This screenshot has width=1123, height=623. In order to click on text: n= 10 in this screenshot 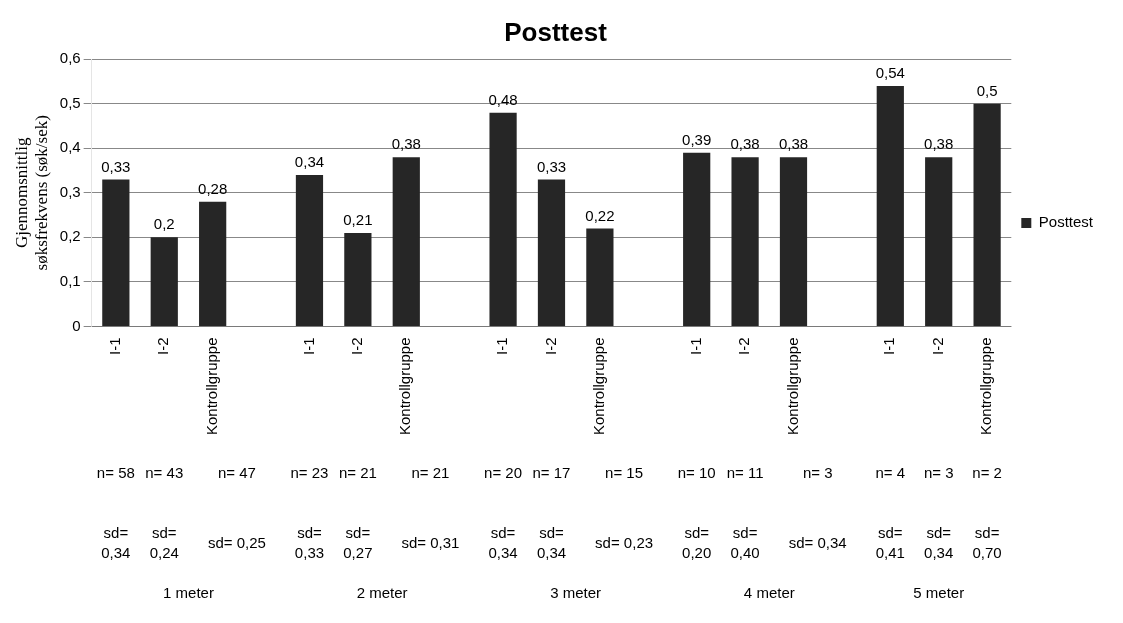, I will do `click(696, 473)`.